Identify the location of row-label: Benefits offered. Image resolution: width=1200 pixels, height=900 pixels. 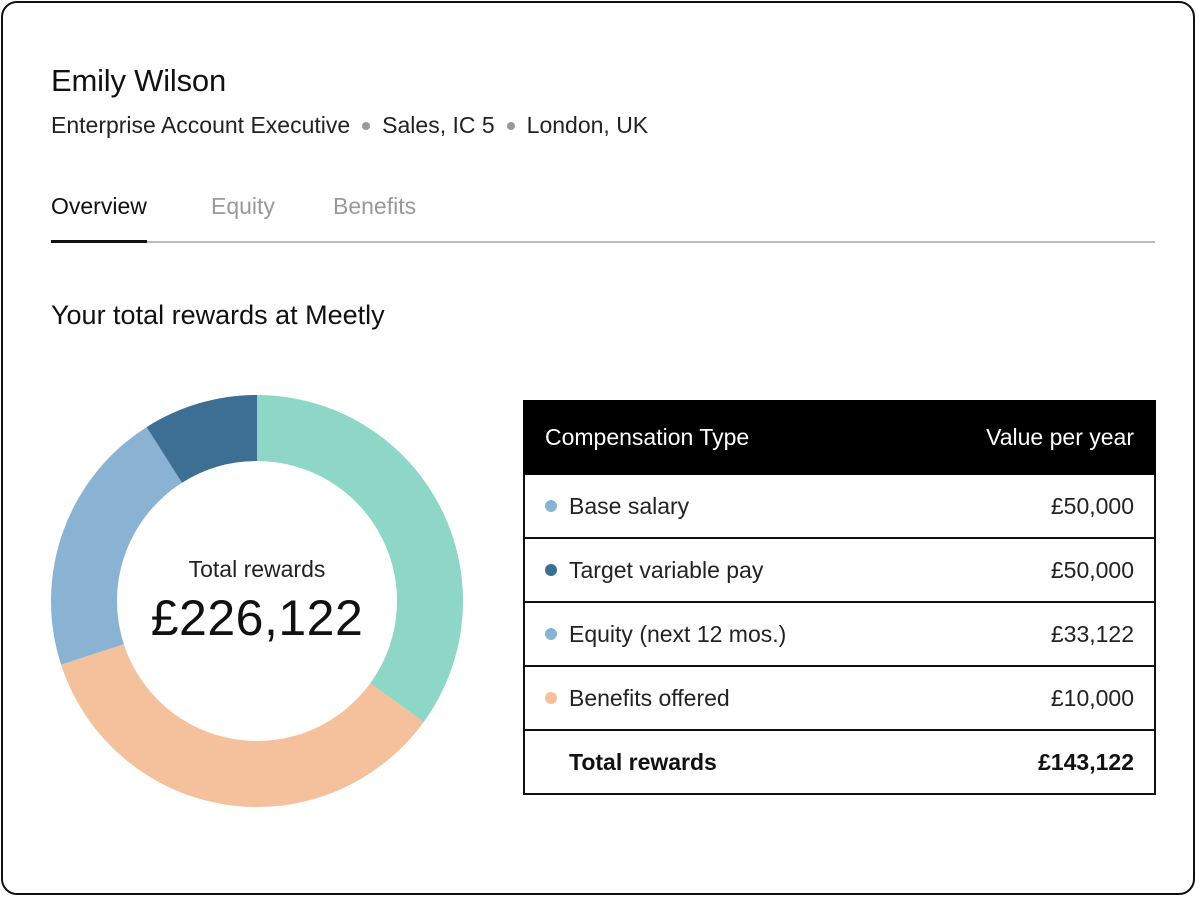
(649, 697).